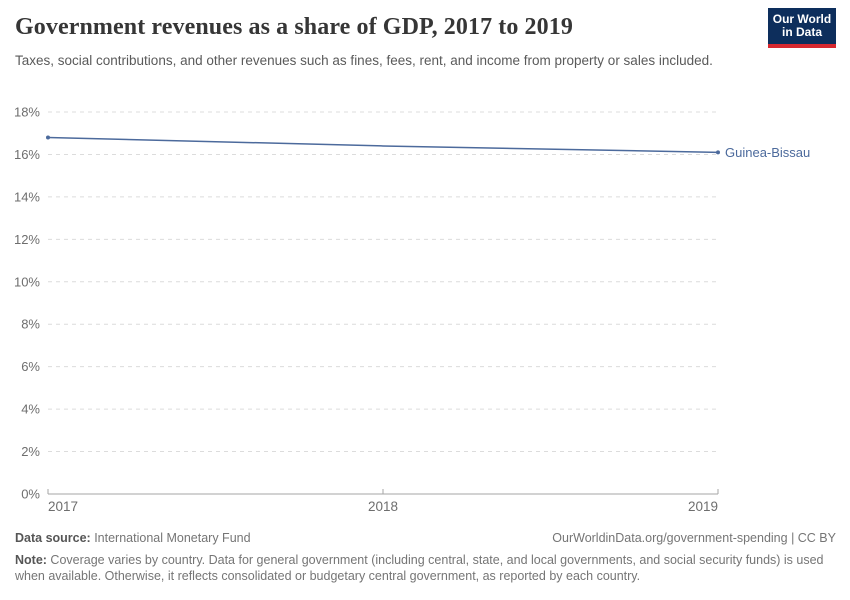  I want to click on y-tick-label: 4%, so click(30, 409).